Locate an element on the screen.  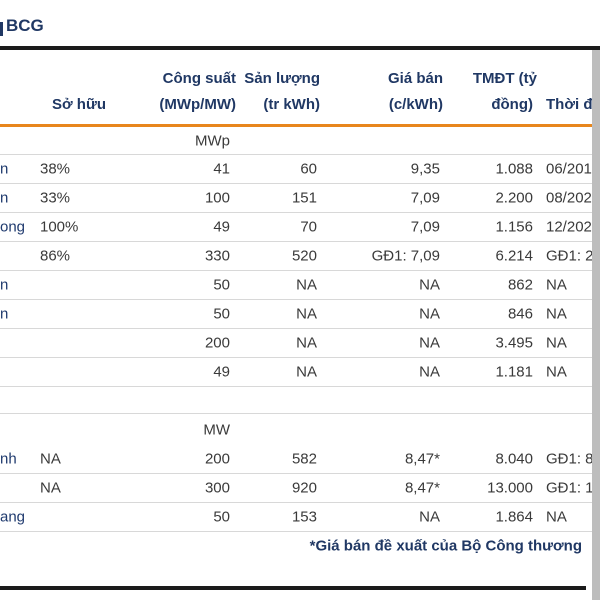
cell-capex: 13.000 is located at coordinates (510, 488).